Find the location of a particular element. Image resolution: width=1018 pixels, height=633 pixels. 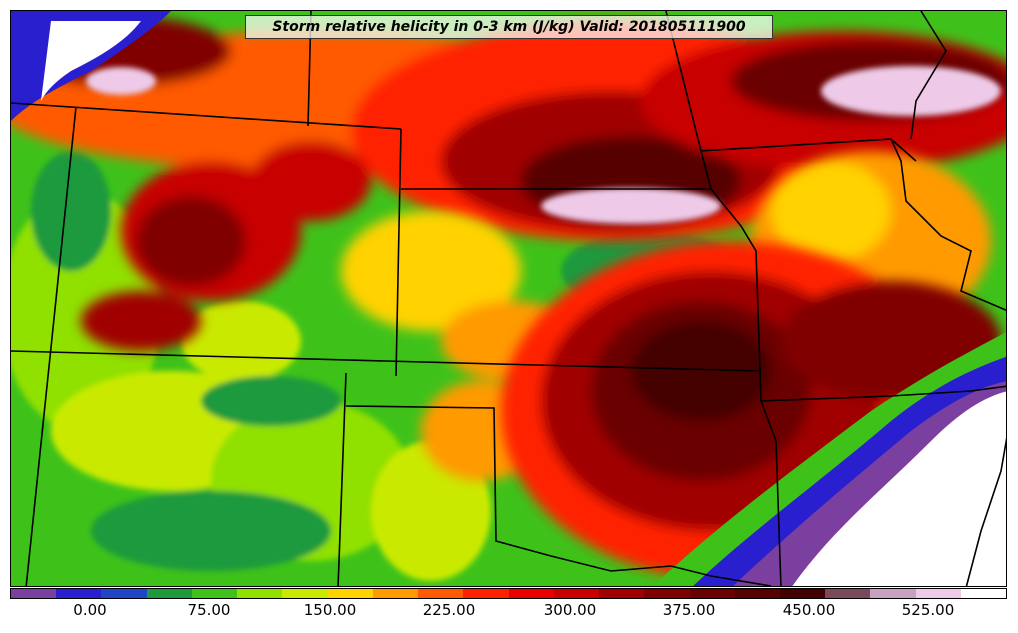

colorbar-tick-label: 300.00 is located at coordinates (570, 610).